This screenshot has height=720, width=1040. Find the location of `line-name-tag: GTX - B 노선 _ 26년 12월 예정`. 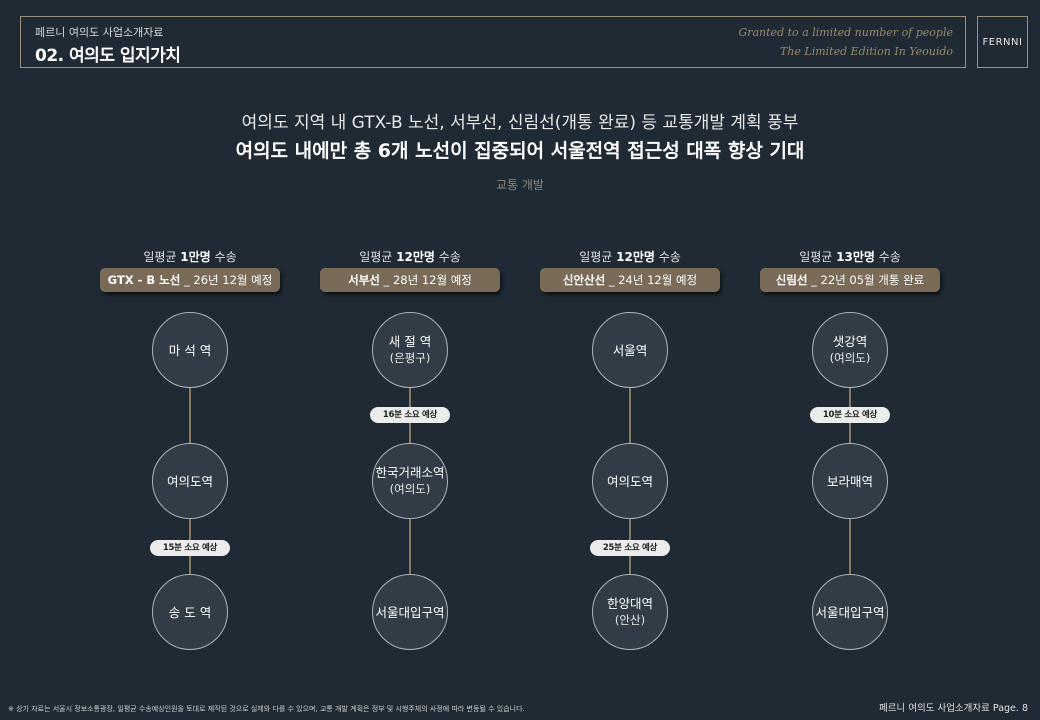

line-name-tag: GTX - B 노선 _ 26년 12월 예정 is located at coordinates (190, 280).